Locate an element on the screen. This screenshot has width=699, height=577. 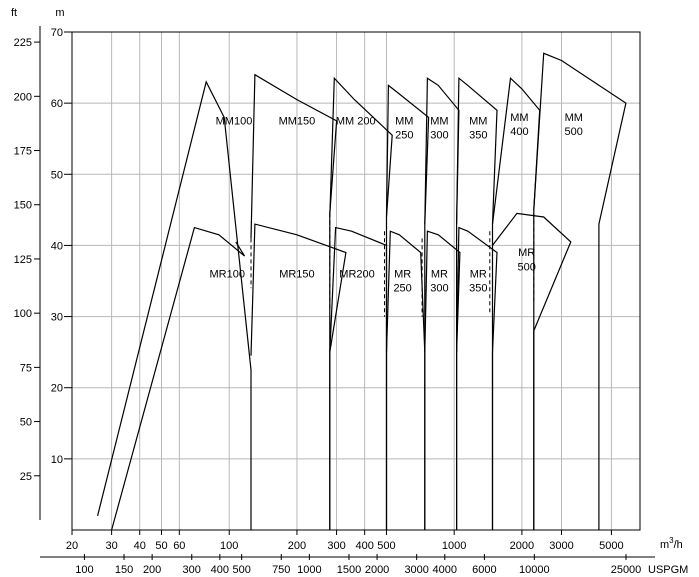
series-label: MM 200 is located at coordinates (356, 121).